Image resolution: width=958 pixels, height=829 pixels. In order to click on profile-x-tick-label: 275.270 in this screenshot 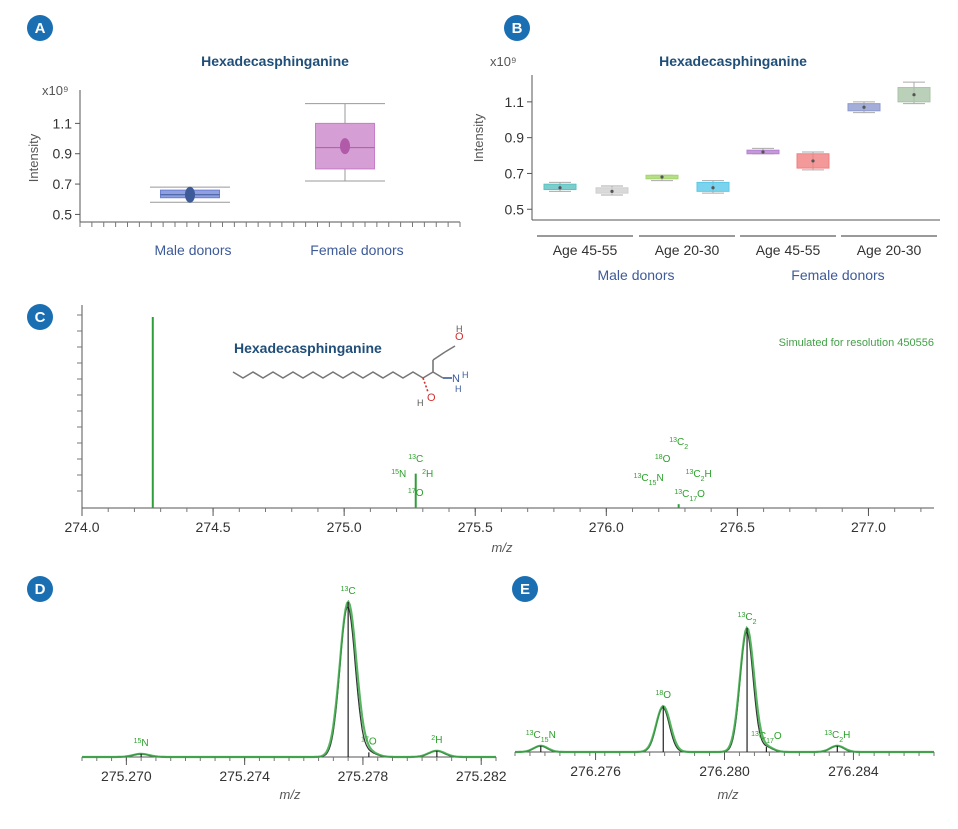, I will do `click(126, 776)`.